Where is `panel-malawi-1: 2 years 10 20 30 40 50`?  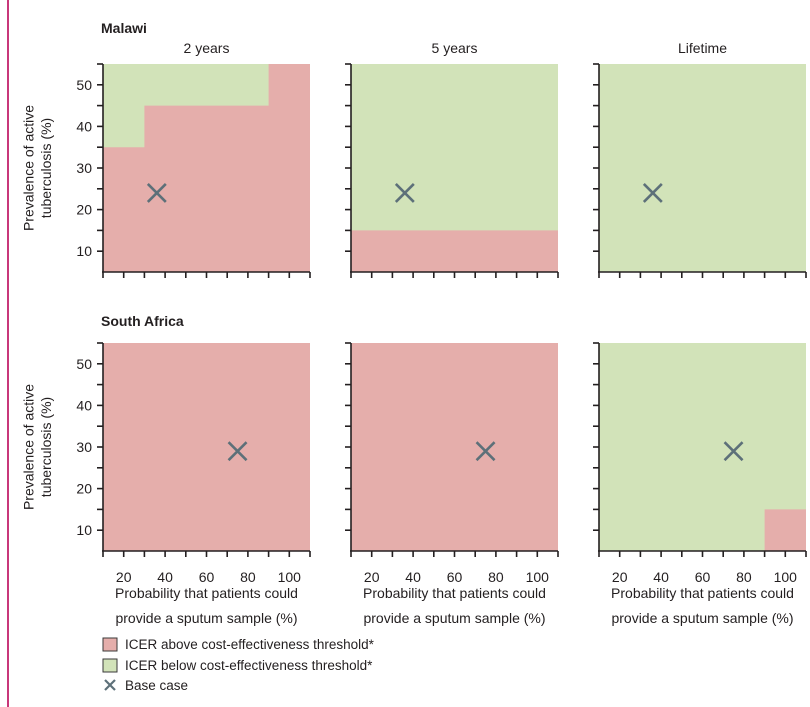
panel-malawi-1: 2 years 10 20 30 40 50 is located at coordinates (193, 159).